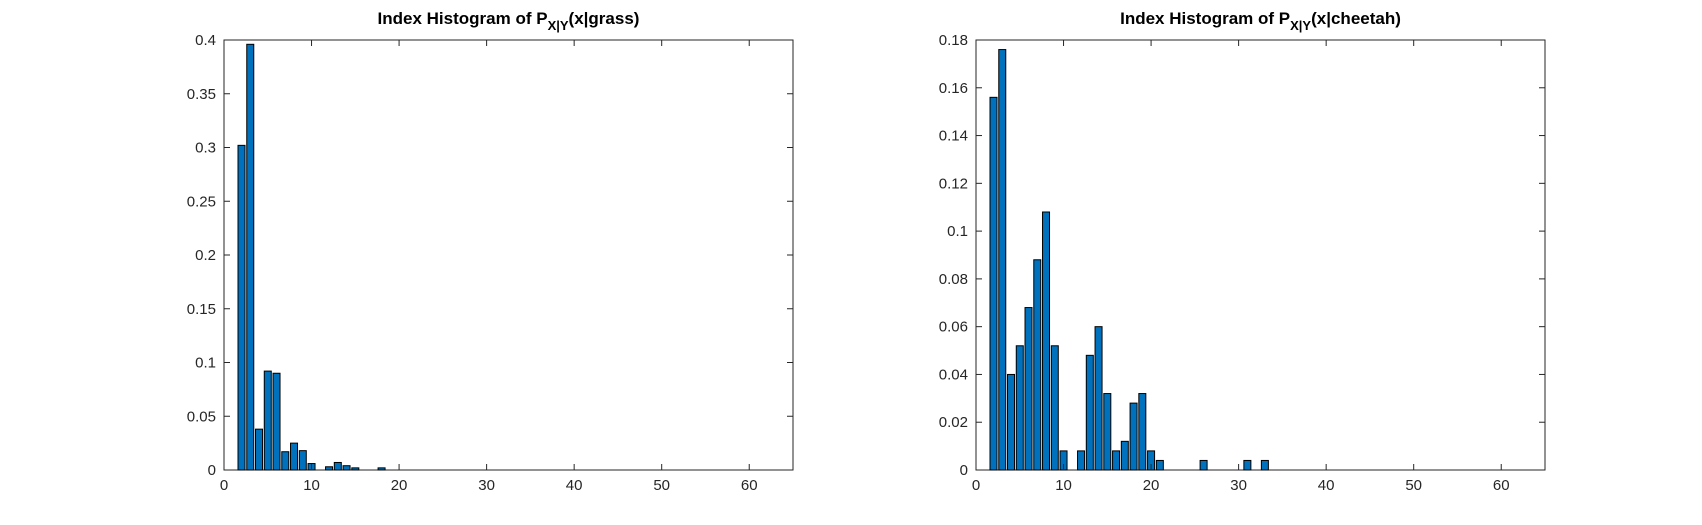  What do you see at coordinates (953, 88) in the screenshot?
I see `y-tick-label: 0.16` at bounding box center [953, 88].